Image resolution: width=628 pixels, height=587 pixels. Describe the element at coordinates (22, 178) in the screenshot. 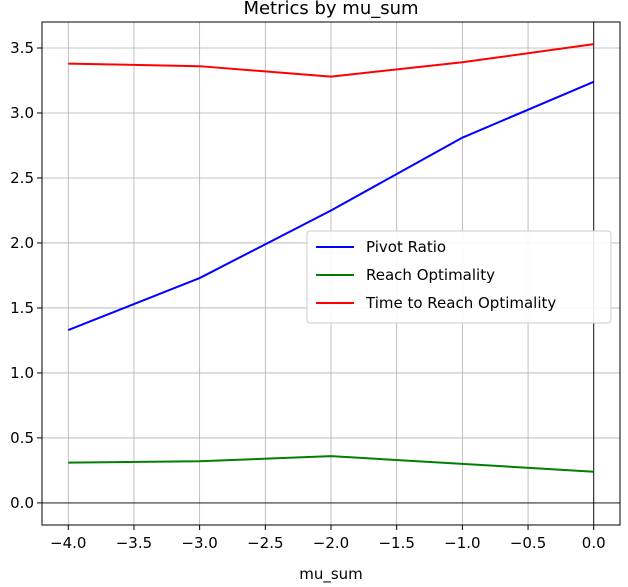

I see `y-tick-label: 2.5` at that location.